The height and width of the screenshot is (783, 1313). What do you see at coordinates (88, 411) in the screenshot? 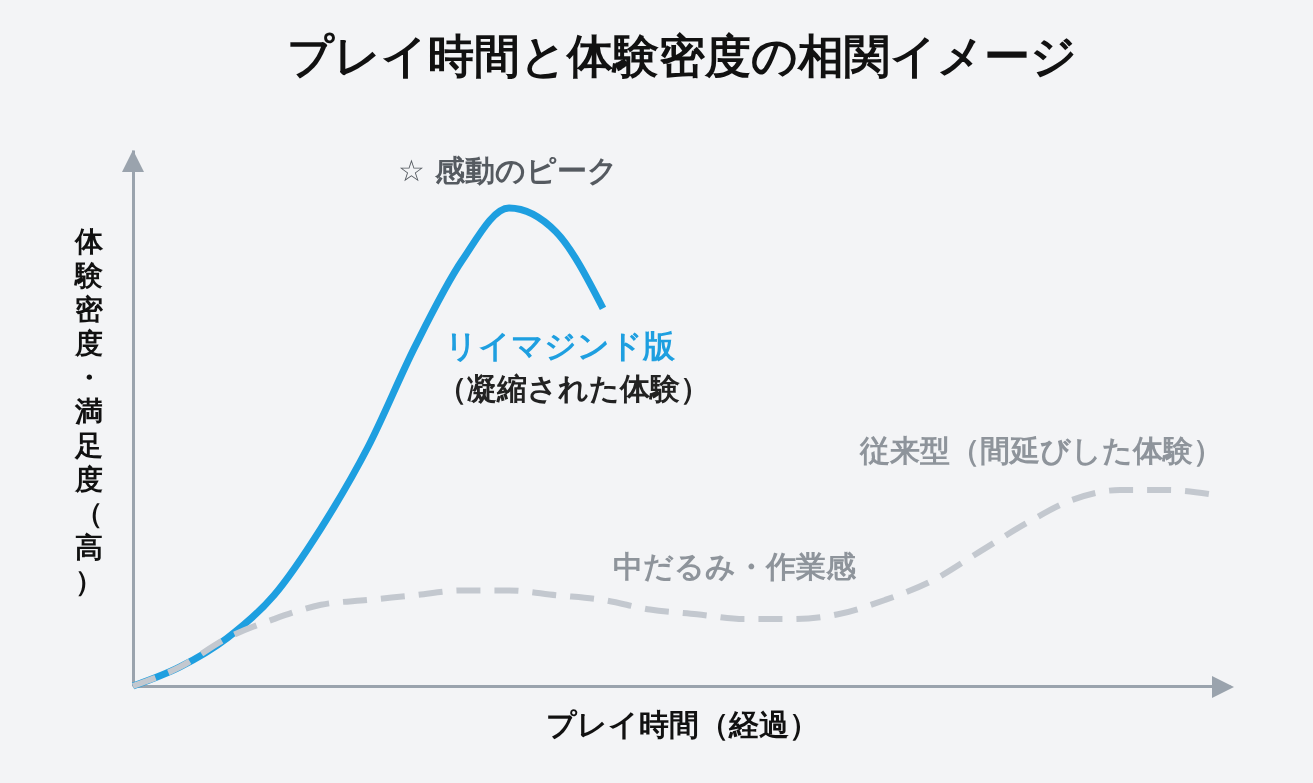
I see `text: 体験密度・満足度（高）` at bounding box center [88, 411].